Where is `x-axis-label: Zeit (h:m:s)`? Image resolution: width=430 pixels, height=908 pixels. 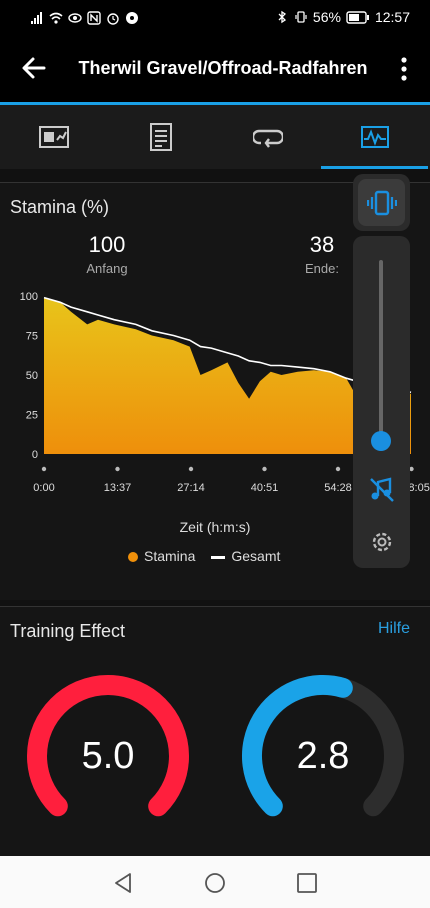
x-axis-label: Zeit (h:m:s) is located at coordinates (215, 527).